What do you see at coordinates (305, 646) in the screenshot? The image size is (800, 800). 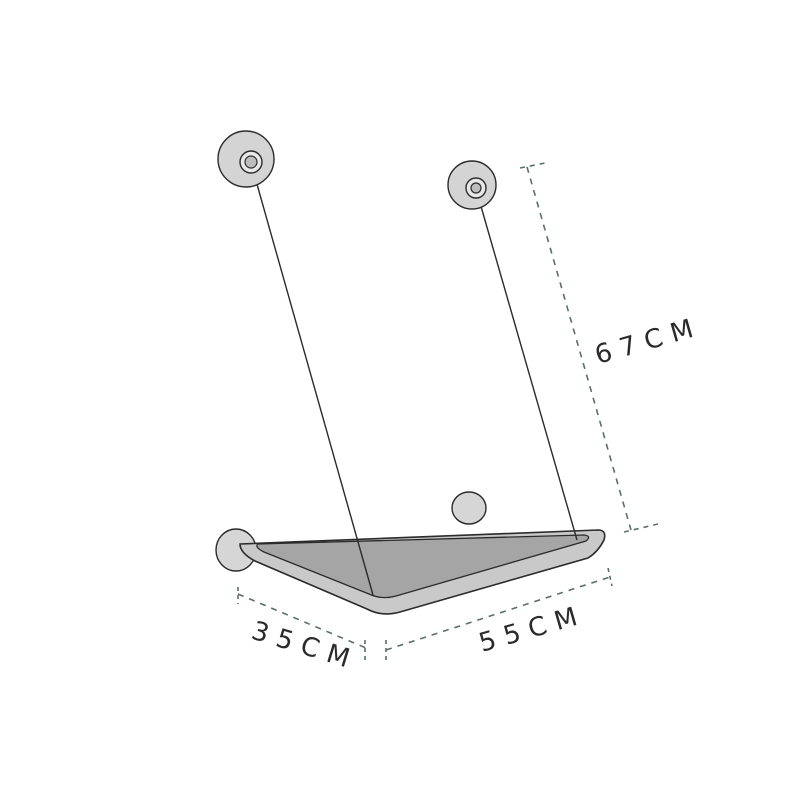 I see `depth-label: 35CM` at bounding box center [305, 646].